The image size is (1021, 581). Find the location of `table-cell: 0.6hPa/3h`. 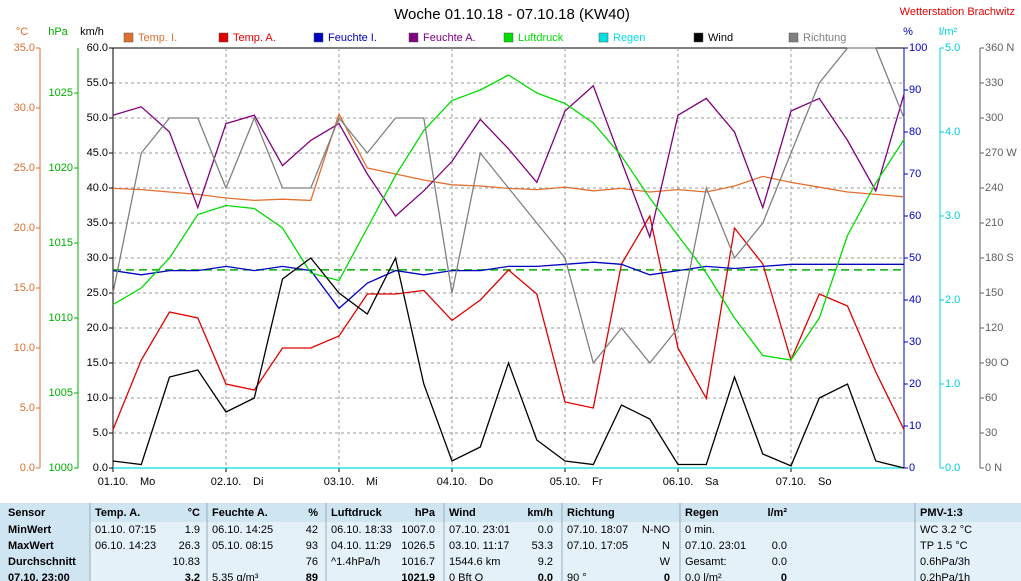

table-cell: 0.6hPa/3h is located at coordinates (945, 562).